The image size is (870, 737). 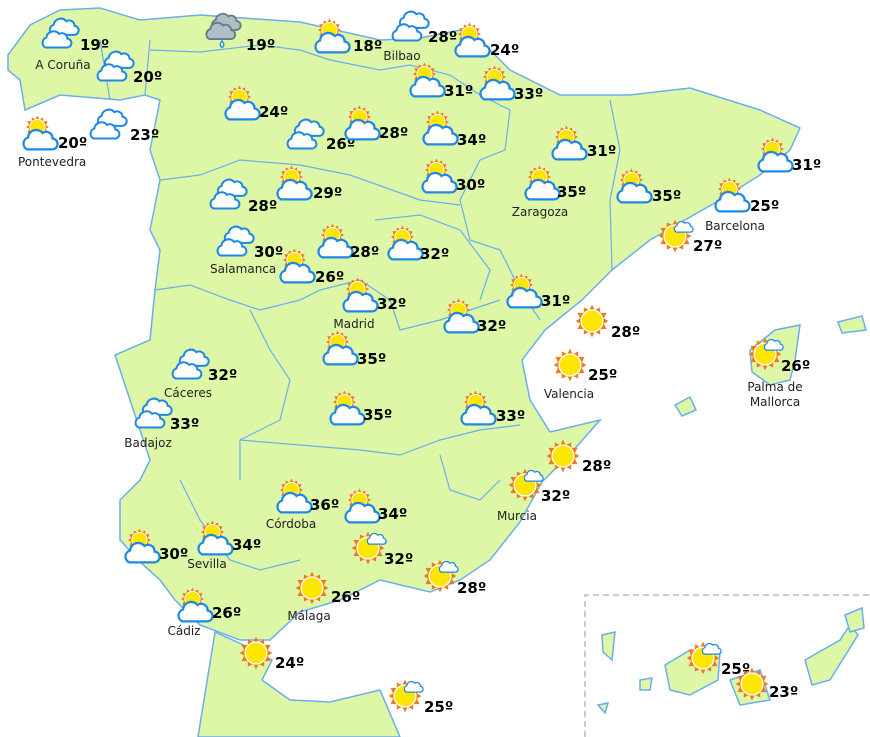 I want to click on rain-icon, so click(x=223, y=30).